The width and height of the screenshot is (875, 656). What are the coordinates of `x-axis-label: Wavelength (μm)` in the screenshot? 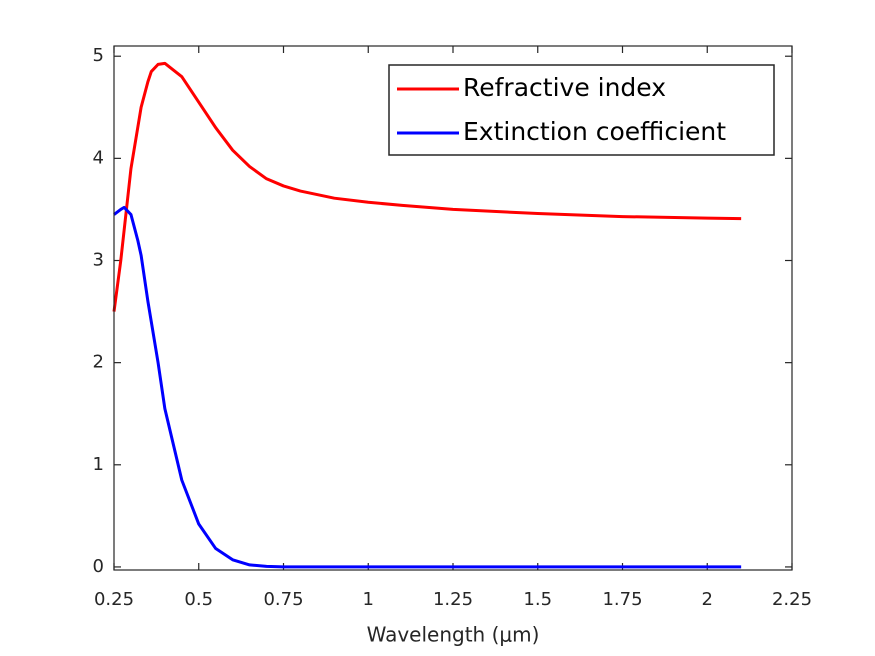 It's located at (453, 635).